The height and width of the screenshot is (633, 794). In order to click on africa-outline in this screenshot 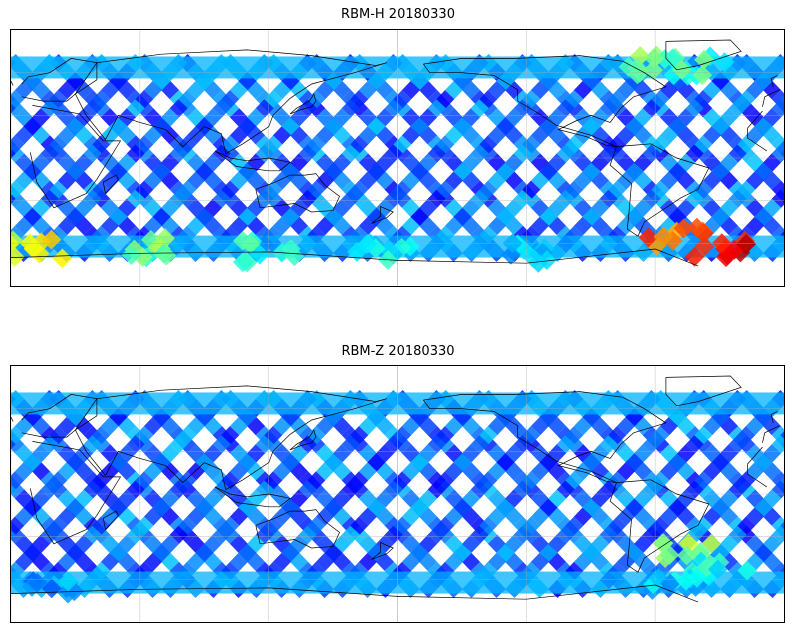, I will do `click(757, 140)`.